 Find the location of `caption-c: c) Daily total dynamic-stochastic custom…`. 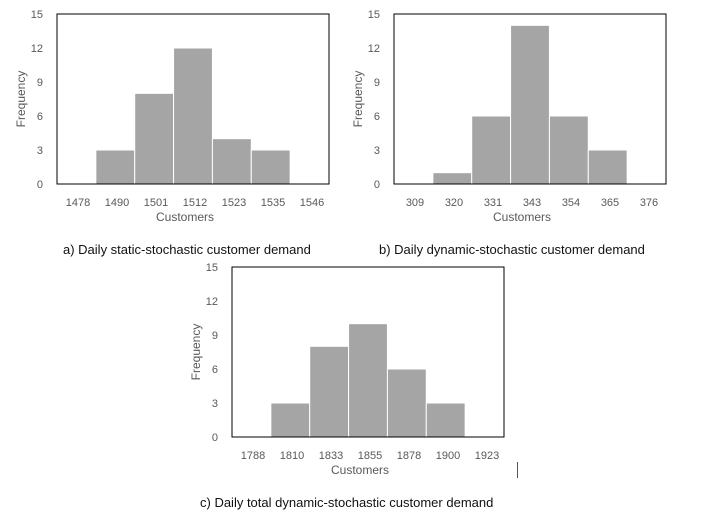

caption-c: c) Daily total dynamic-stochastic custom… is located at coordinates (347, 502).